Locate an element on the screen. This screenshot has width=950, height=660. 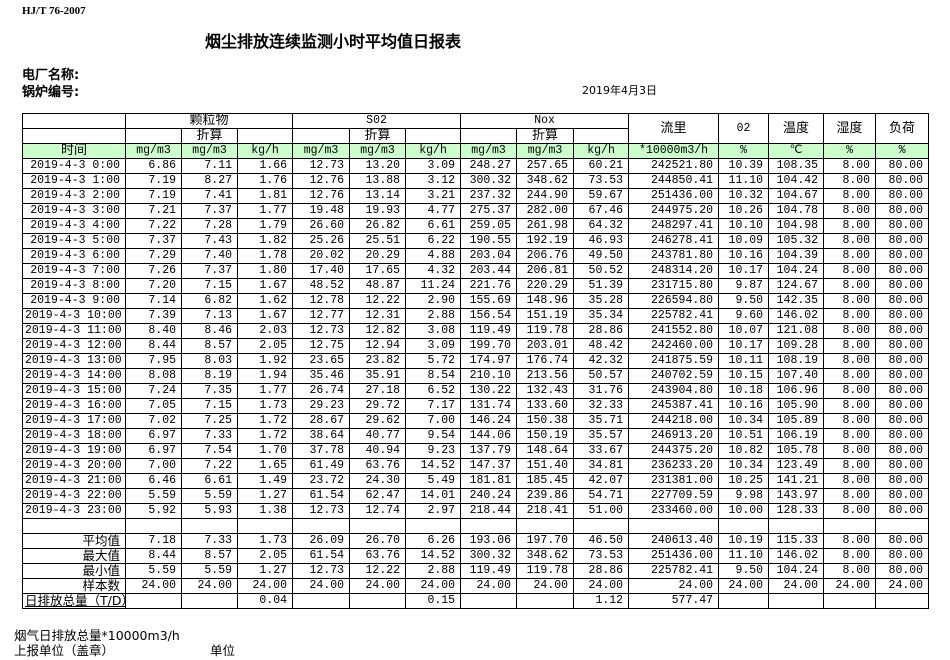
value-cell: 12.75 is located at coordinates (321, 346).